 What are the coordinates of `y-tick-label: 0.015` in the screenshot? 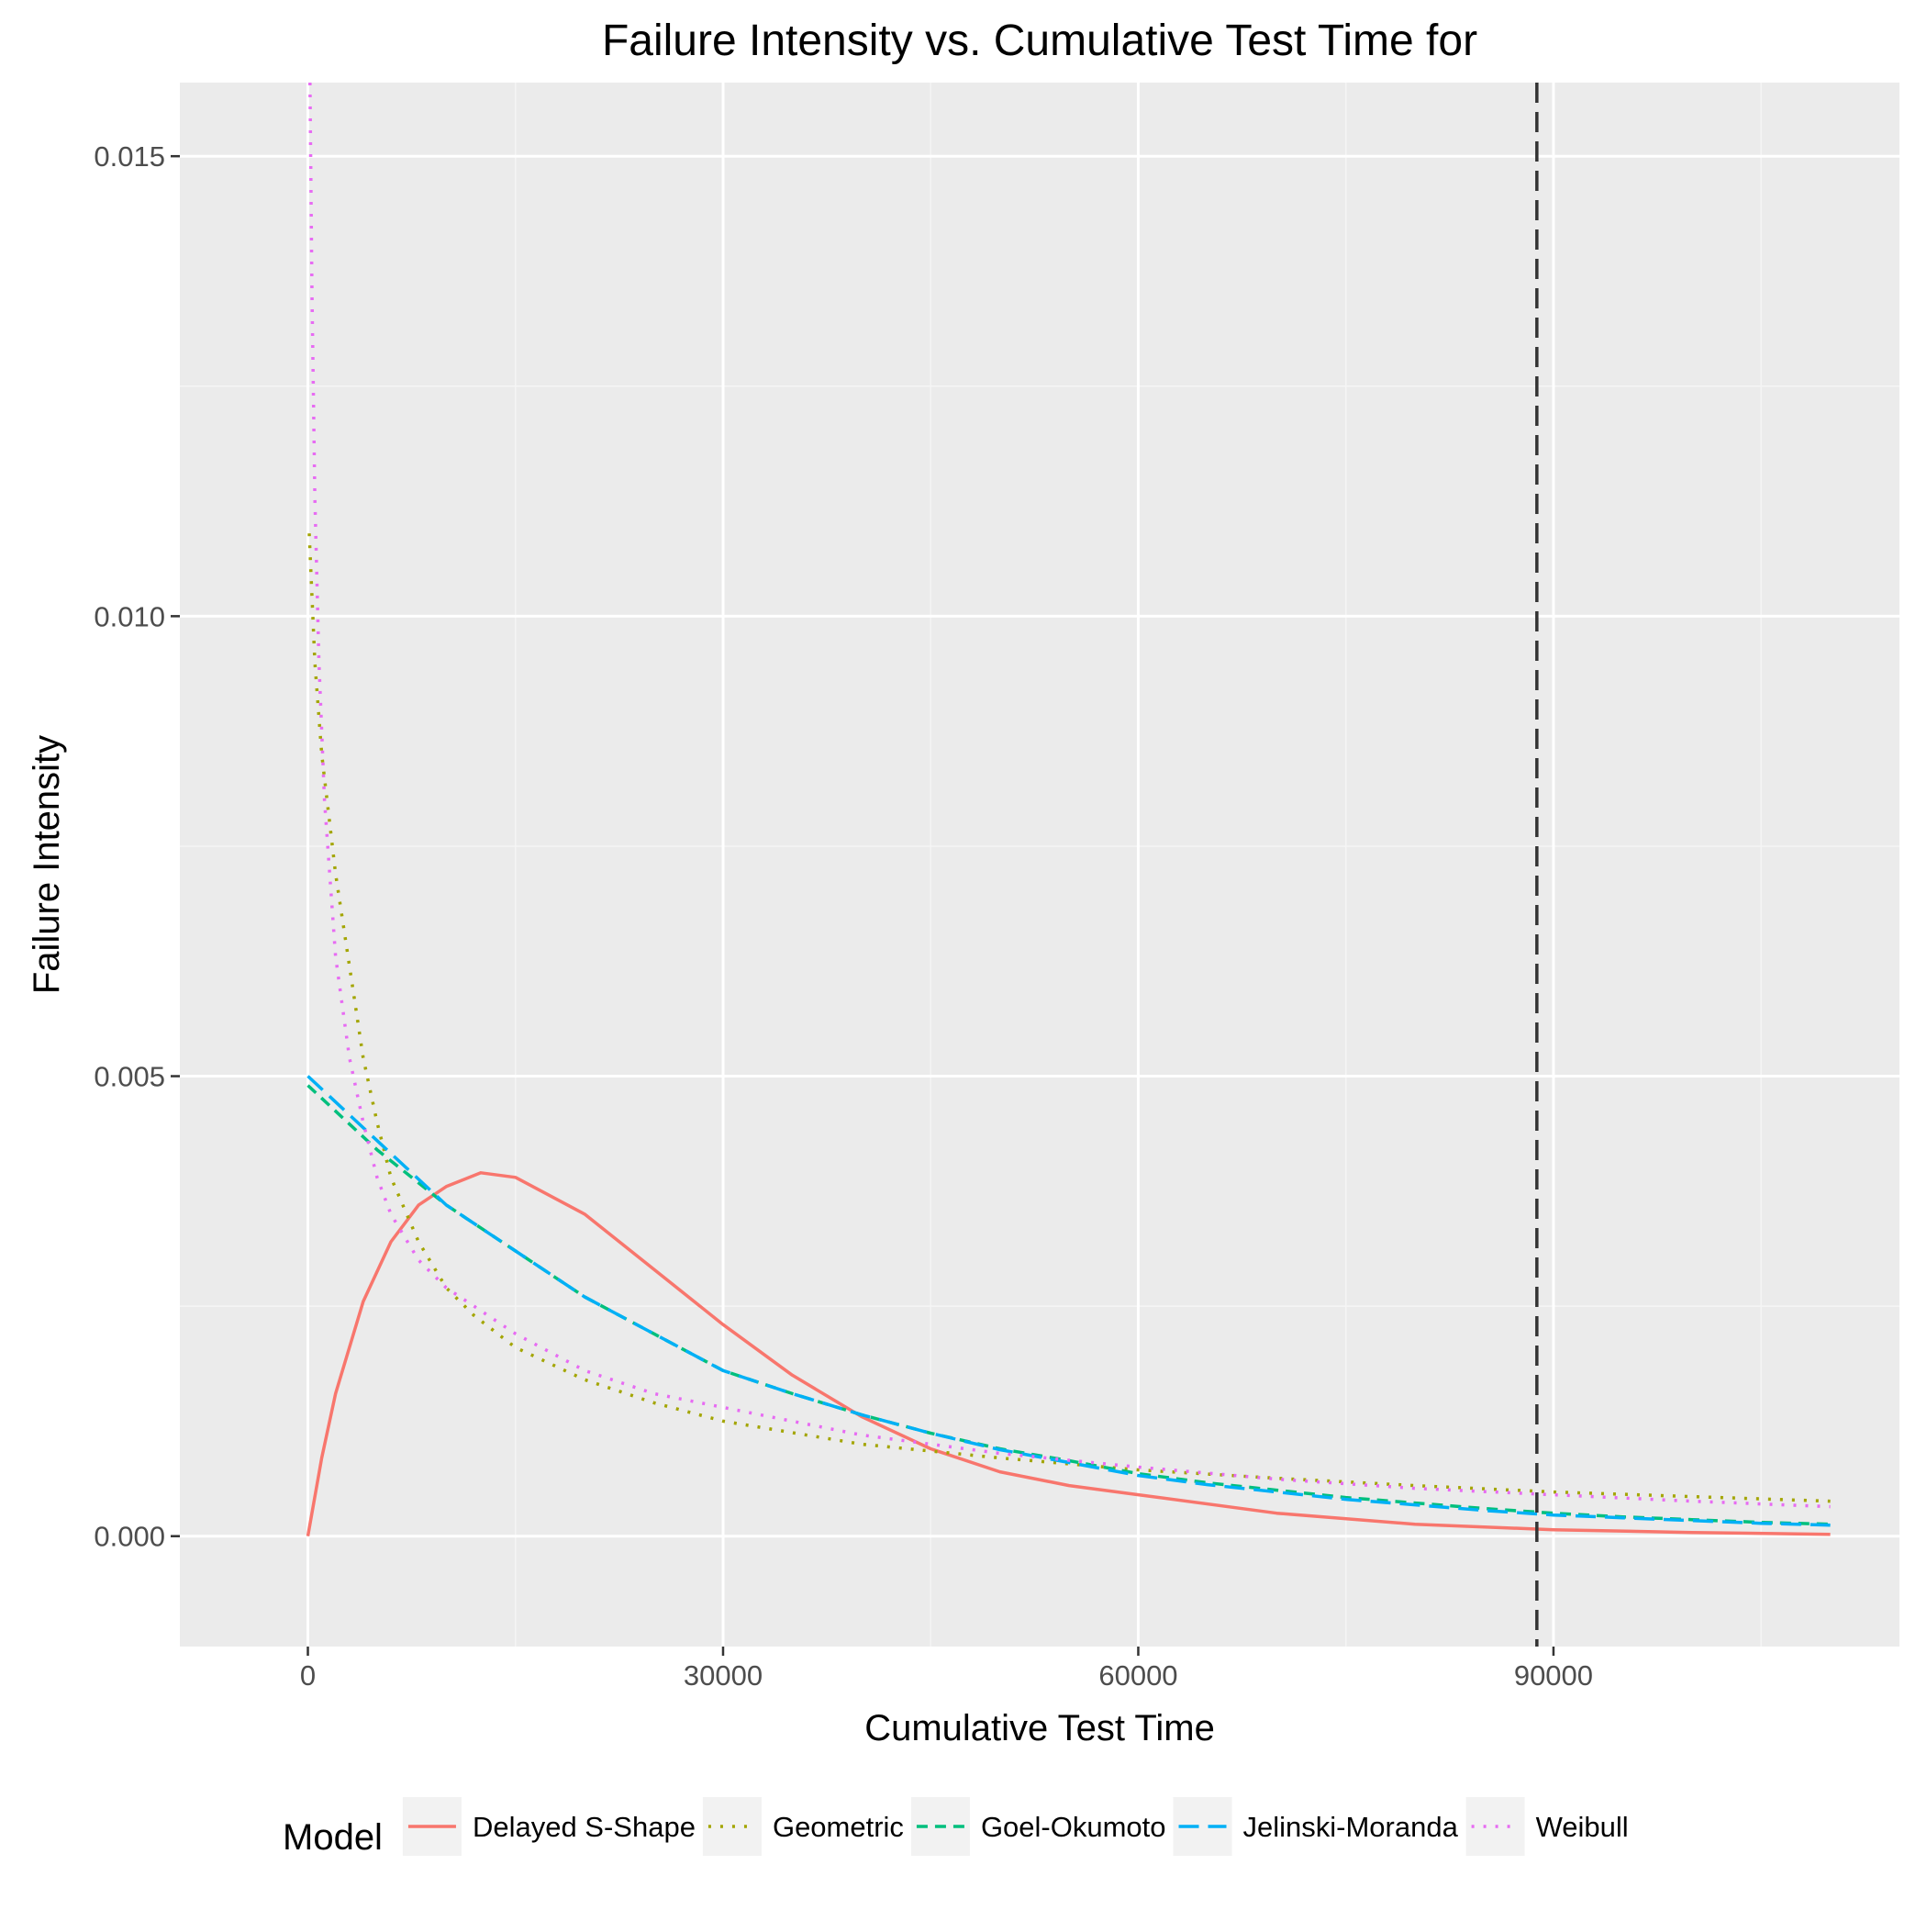 It's located at (129, 156).